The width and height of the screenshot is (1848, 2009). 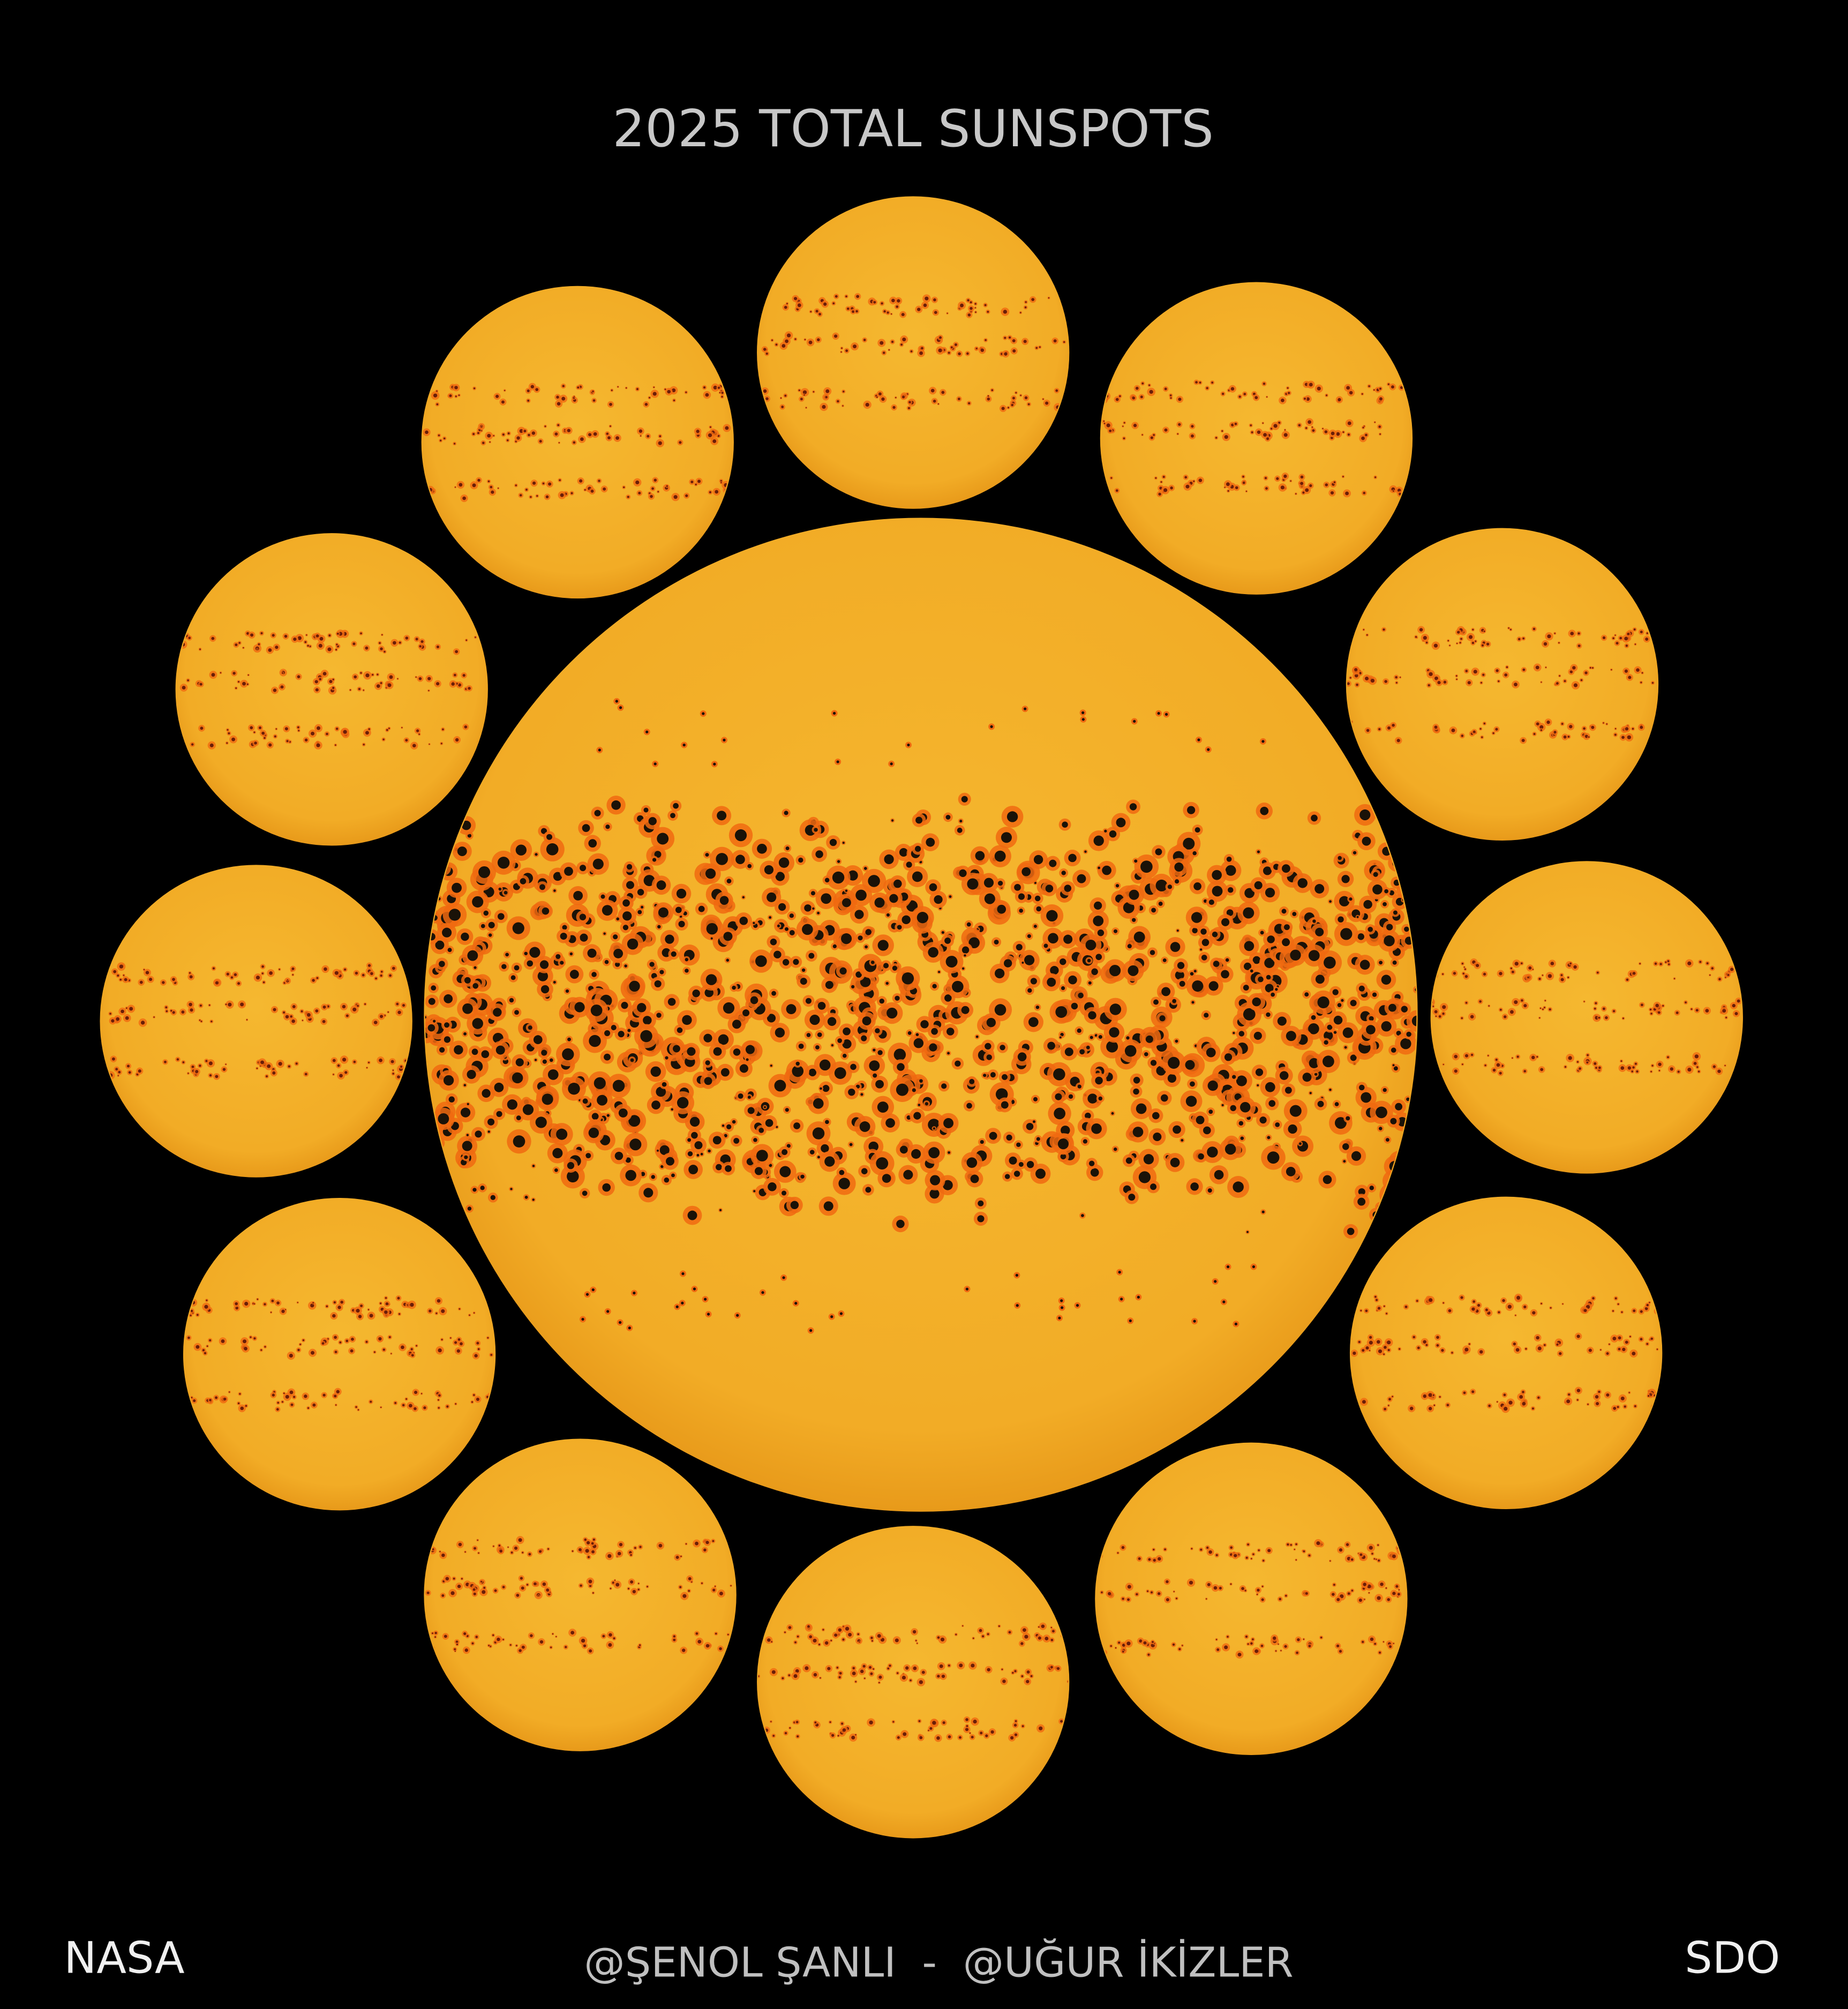 What do you see at coordinates (124, 1958) in the screenshot?
I see `nasa-label: NASA` at bounding box center [124, 1958].